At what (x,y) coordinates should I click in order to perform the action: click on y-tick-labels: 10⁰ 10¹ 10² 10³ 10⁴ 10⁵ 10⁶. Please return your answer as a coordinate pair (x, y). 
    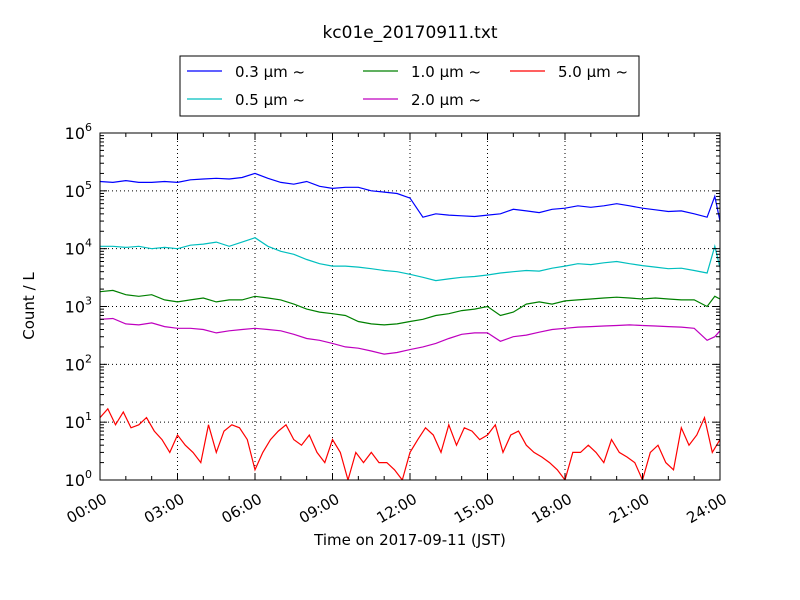
    Looking at the image, I should click on (78, 305).